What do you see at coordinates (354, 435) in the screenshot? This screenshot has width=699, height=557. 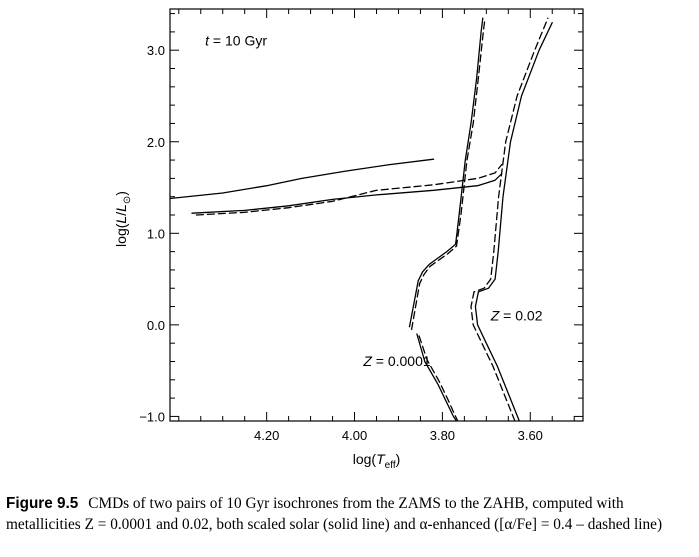 I see `x-tick-label: 4.00` at bounding box center [354, 435].